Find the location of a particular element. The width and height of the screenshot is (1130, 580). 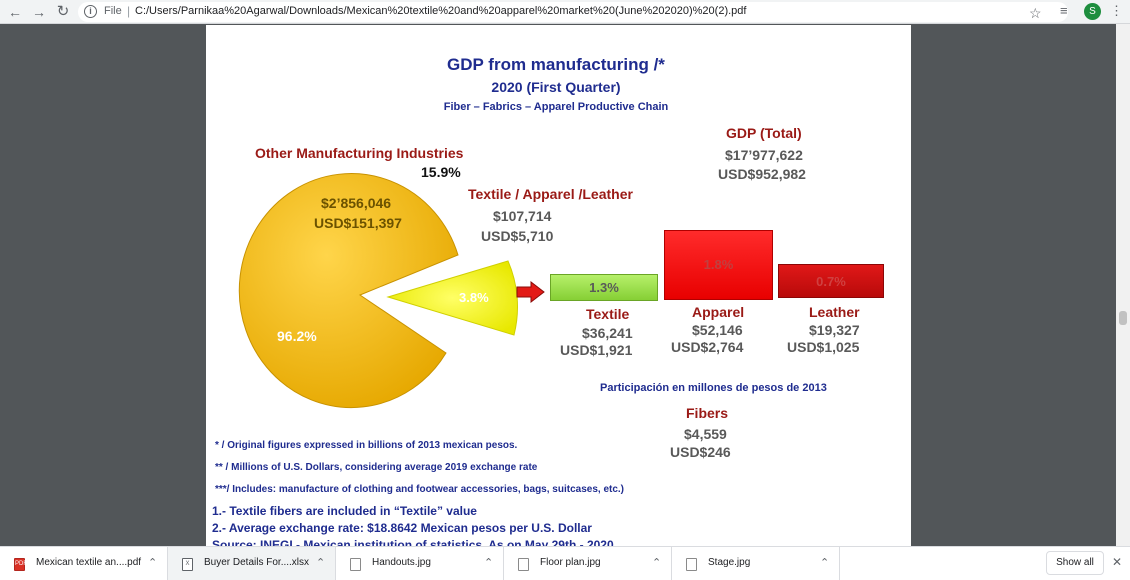

download-name: Mexican textile an....pdf is located at coordinates (89, 562).